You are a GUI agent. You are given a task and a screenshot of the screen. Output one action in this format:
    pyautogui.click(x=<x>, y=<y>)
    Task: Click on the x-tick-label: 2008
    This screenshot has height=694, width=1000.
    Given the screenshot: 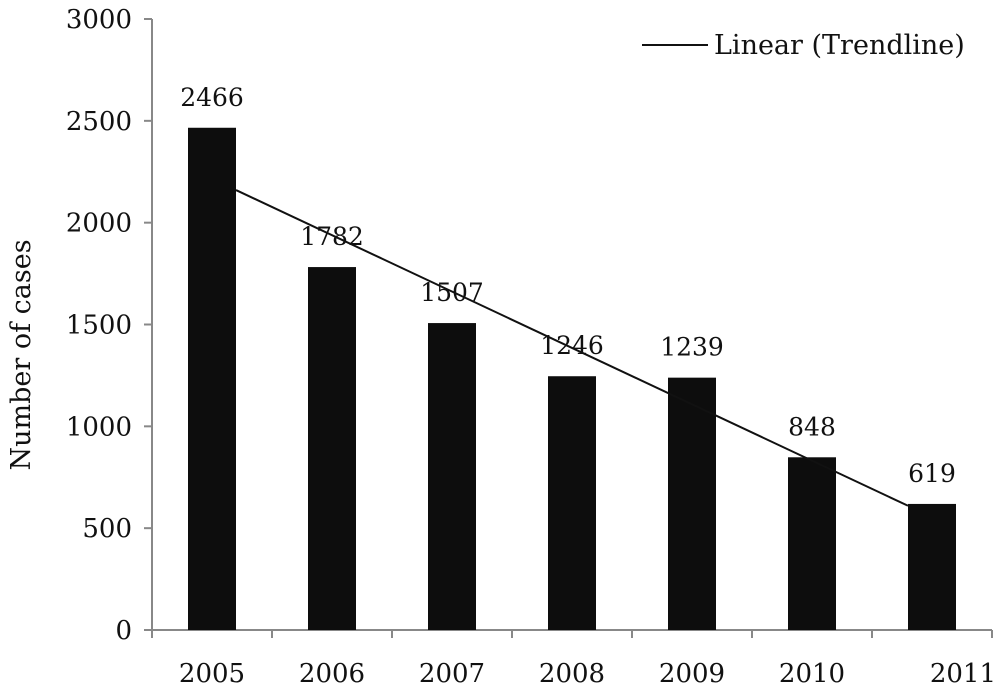 What is the action you would take?
    pyautogui.click(x=572, y=674)
    